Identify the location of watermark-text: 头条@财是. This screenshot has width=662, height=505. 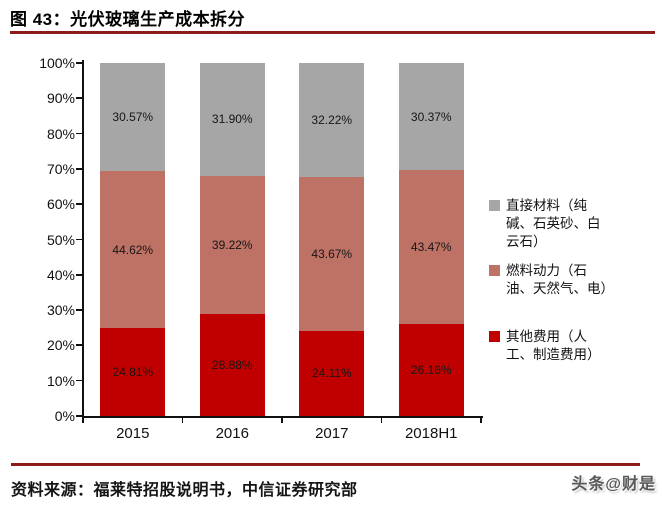
(613, 484).